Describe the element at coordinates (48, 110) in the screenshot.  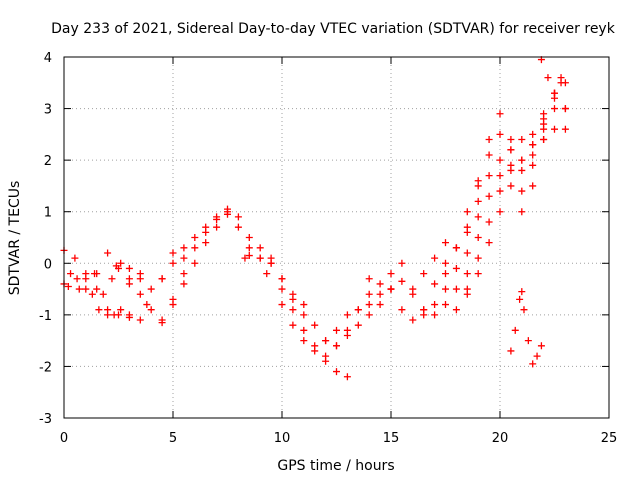
I see `y-tick-label: 3` at that location.